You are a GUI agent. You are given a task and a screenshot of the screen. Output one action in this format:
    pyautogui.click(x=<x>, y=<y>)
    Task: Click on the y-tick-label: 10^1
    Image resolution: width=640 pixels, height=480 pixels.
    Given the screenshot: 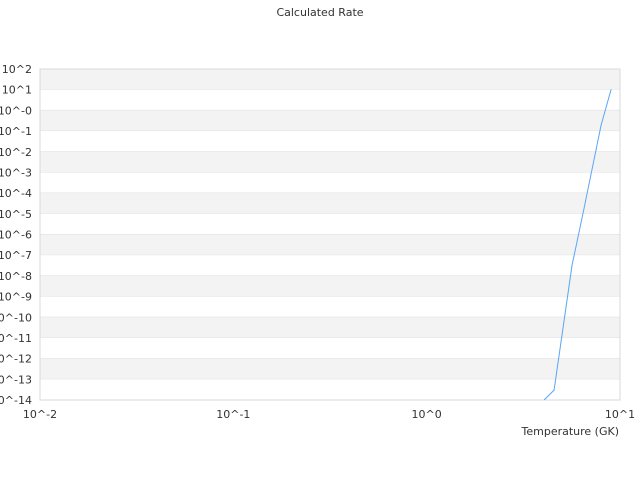 What is the action you would take?
    pyautogui.click(x=17, y=90)
    